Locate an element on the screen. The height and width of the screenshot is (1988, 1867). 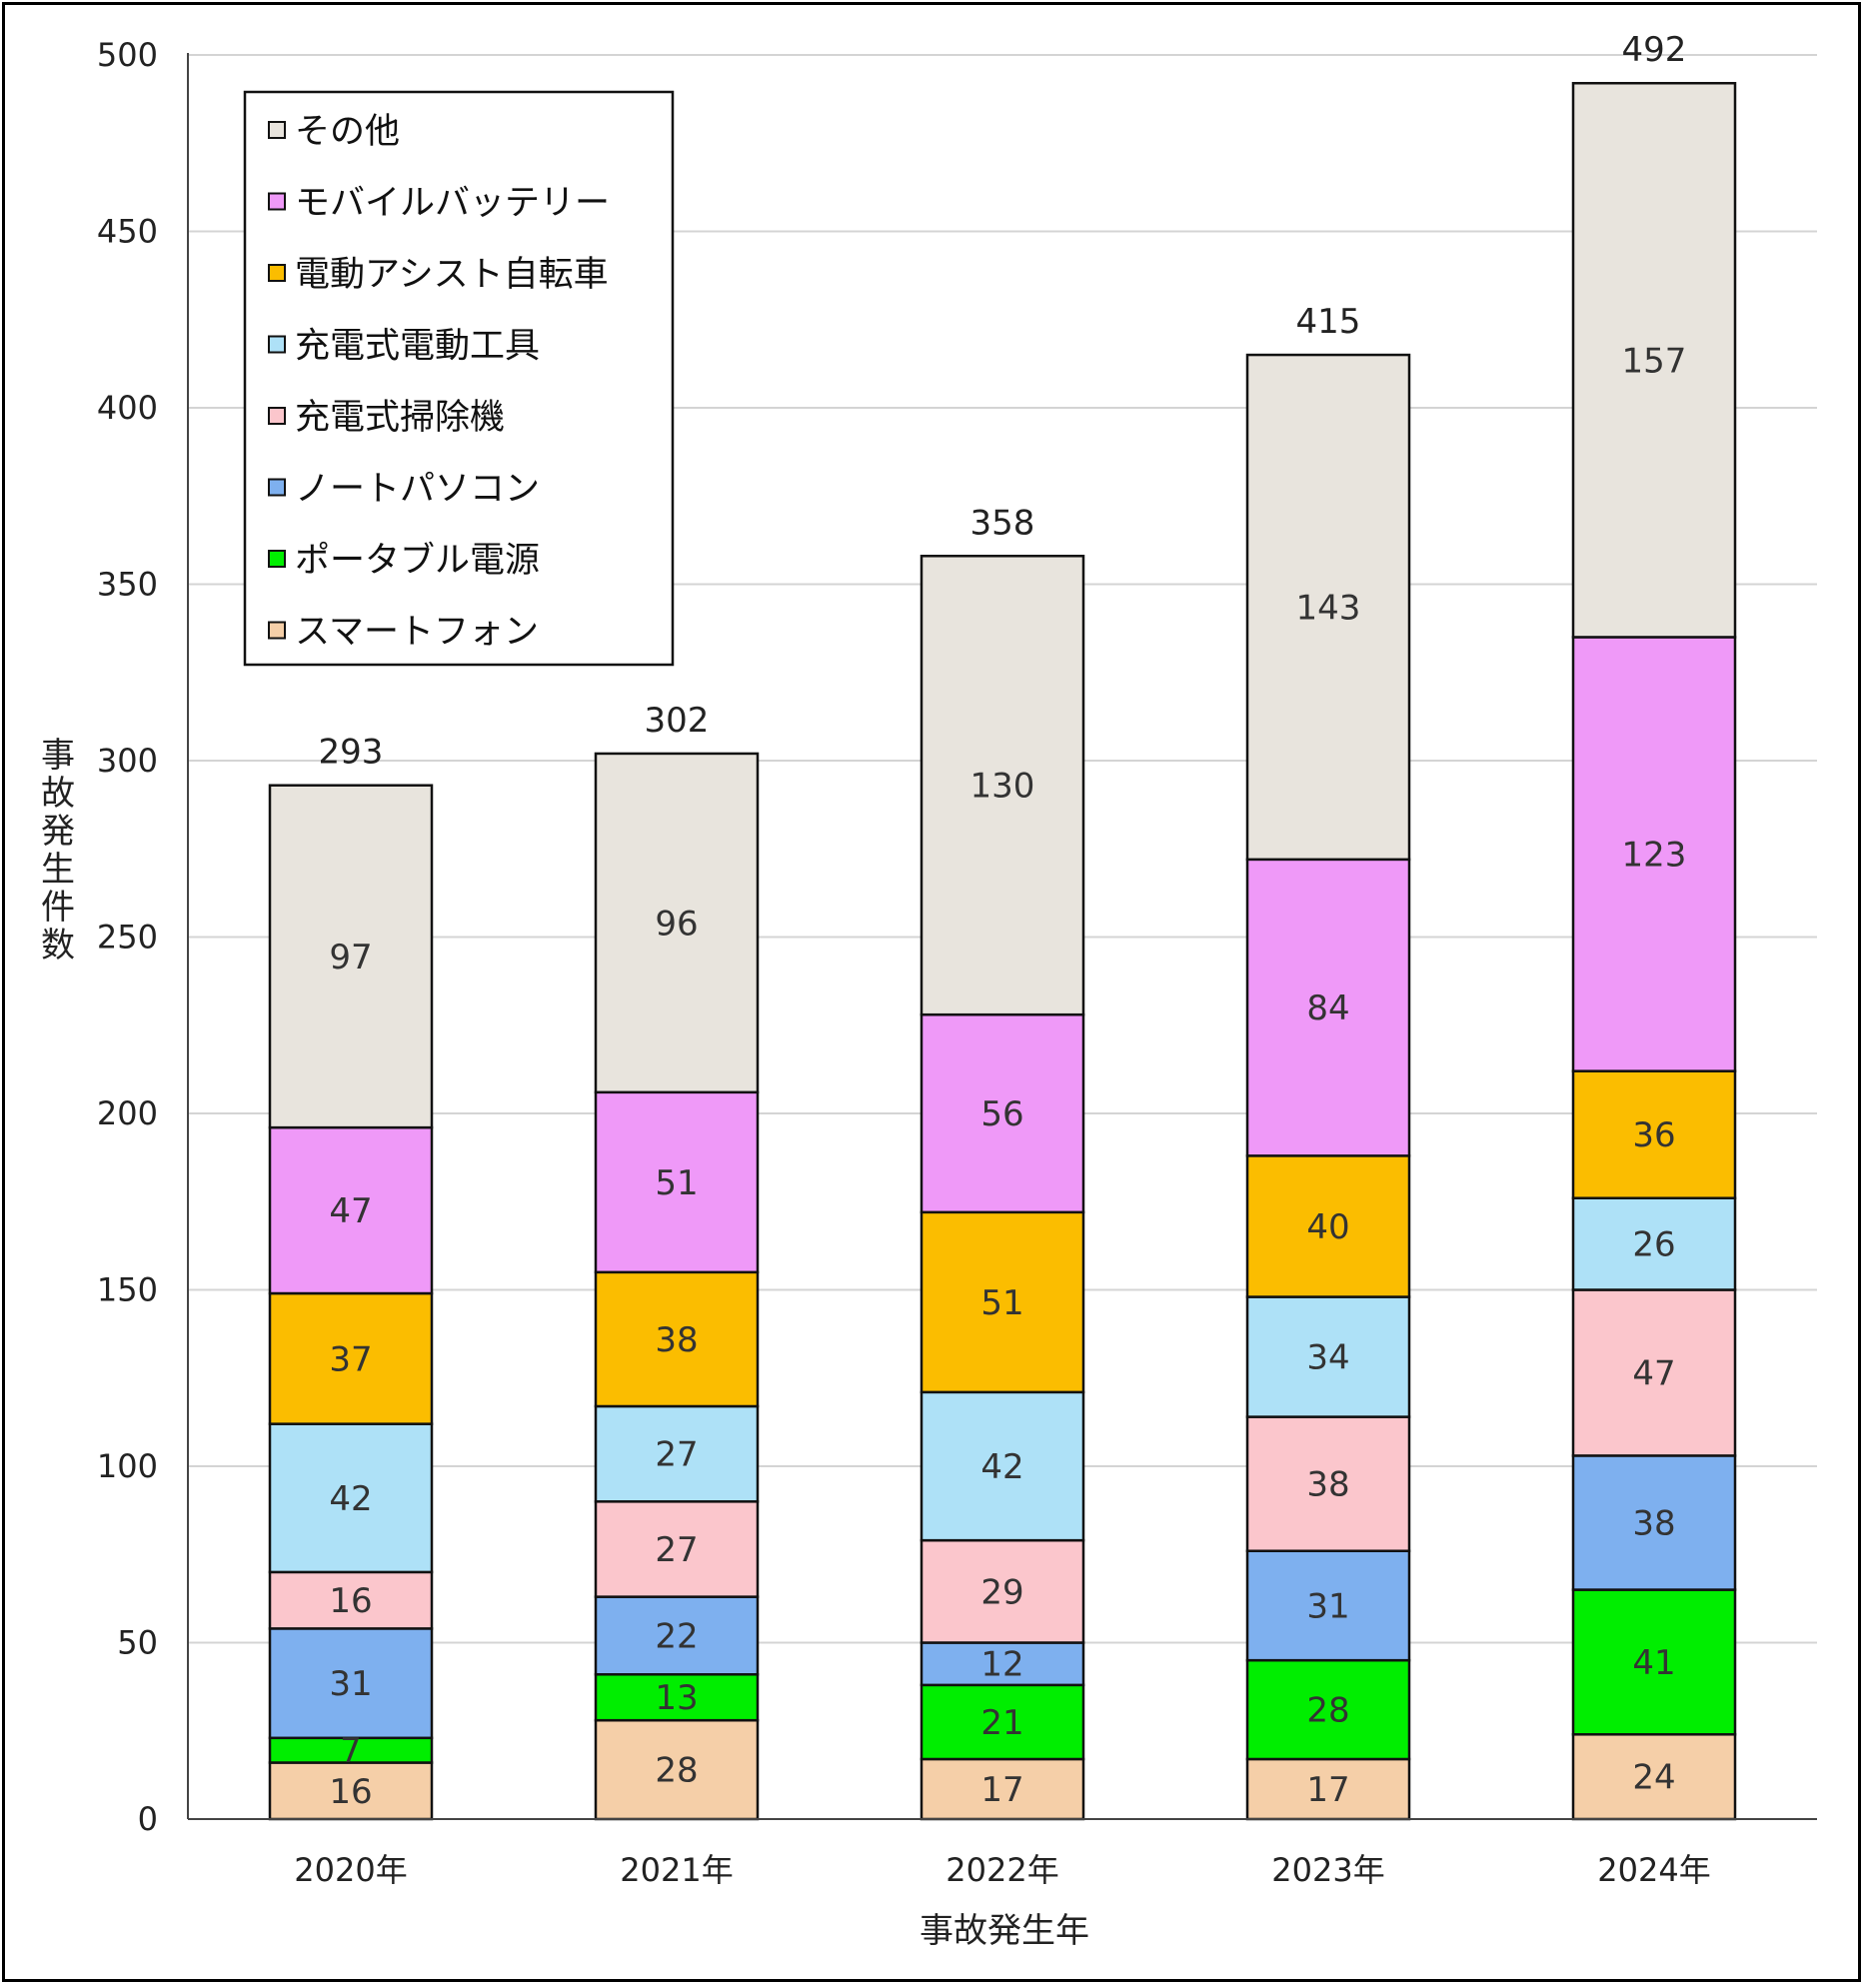
segment-value-label: 26 is located at coordinates (1653, 1245).